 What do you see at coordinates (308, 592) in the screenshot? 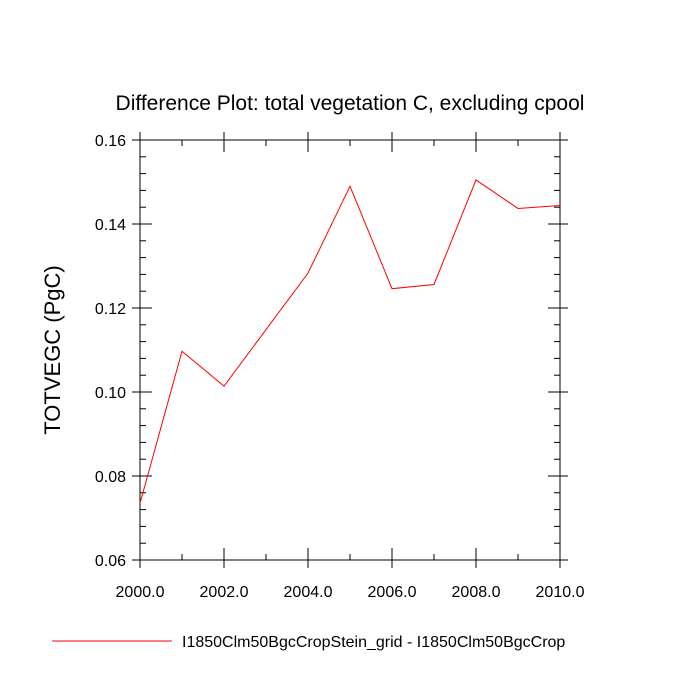
I see `x-tick-label: 2004.0` at bounding box center [308, 592].